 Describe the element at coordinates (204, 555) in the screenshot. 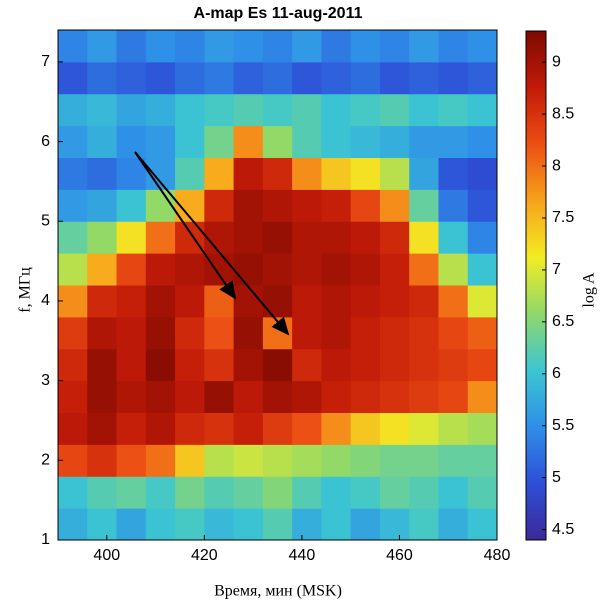

I see `x-tick-label: 420` at that location.